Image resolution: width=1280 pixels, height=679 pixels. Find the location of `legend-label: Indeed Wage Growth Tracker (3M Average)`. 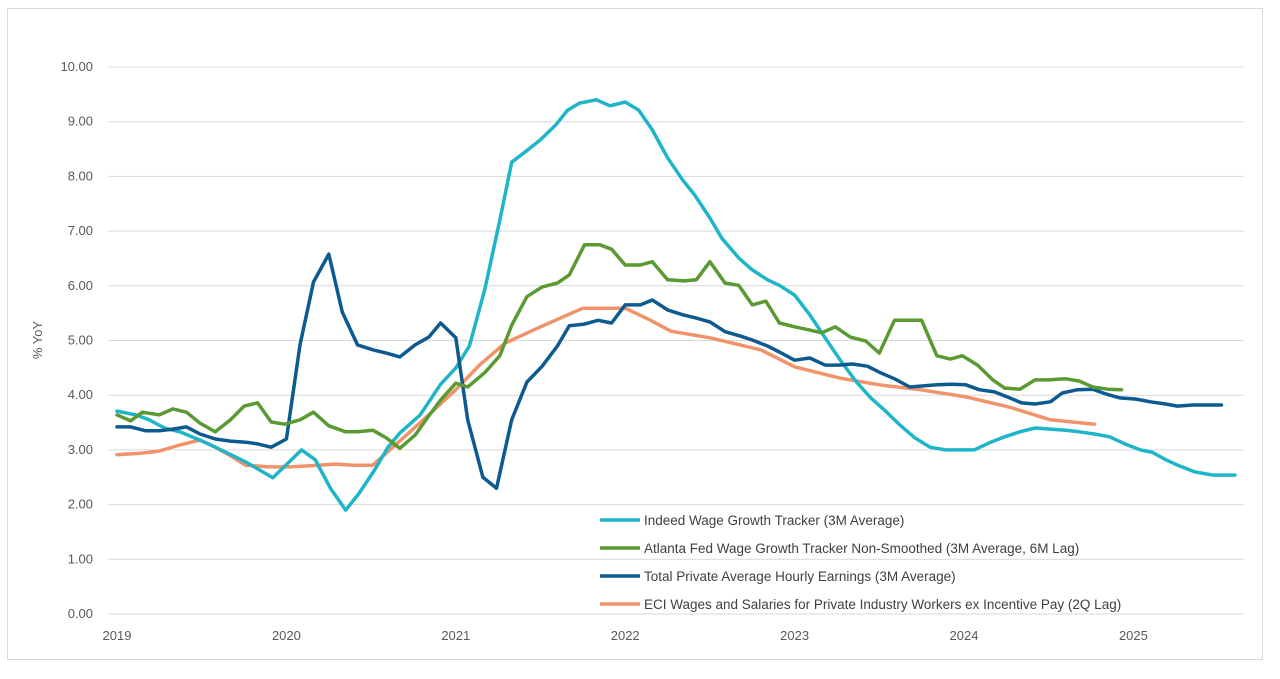

legend-label: Indeed Wage Growth Tracker (3M Average) is located at coordinates (774, 520).